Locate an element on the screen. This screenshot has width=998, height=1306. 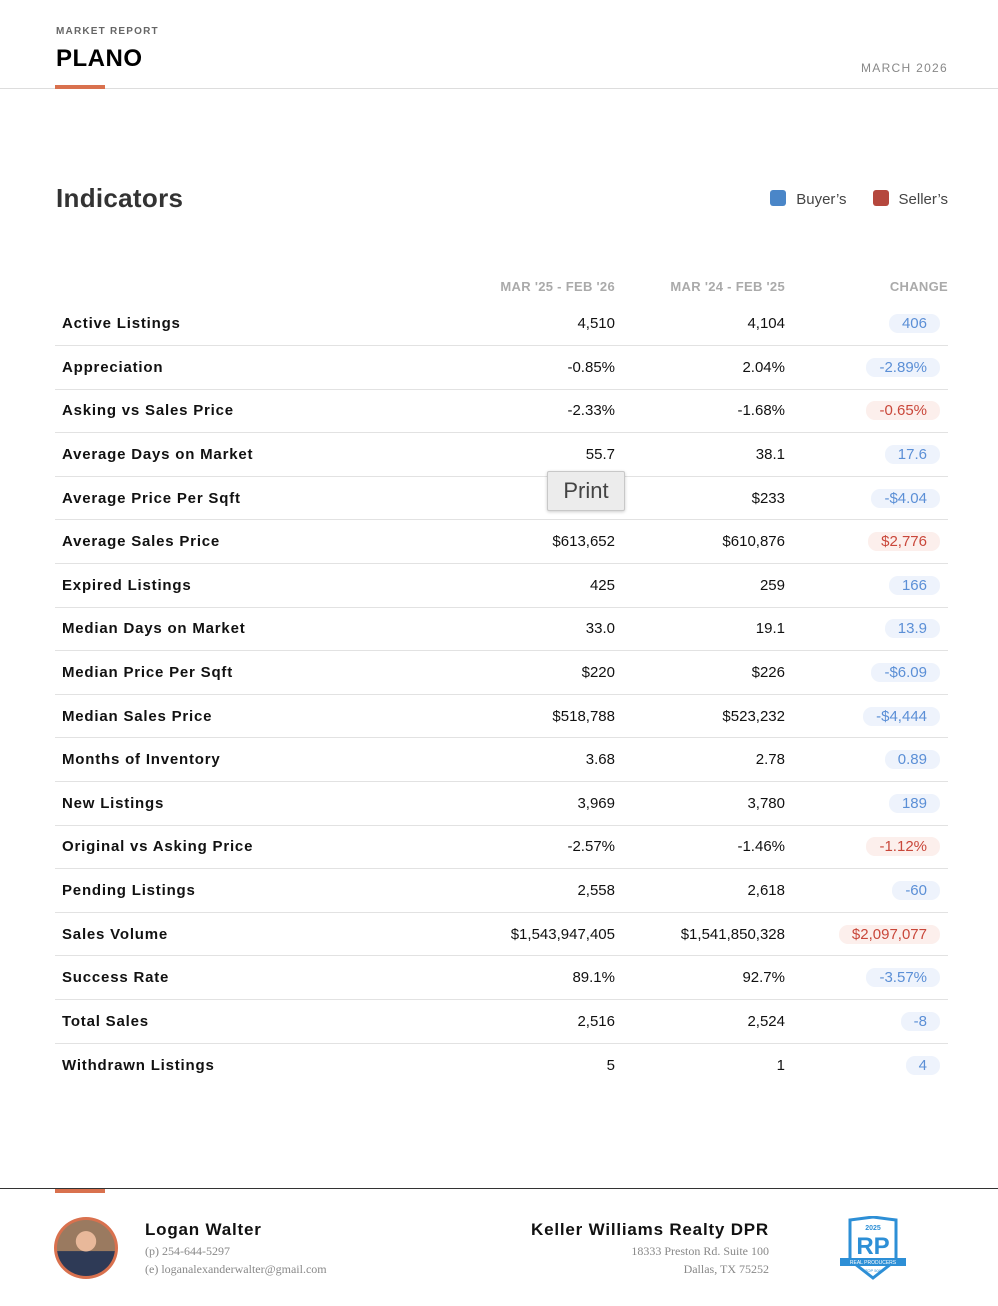
current-value: $1,543,947,405 is located at coordinates (535, 934).